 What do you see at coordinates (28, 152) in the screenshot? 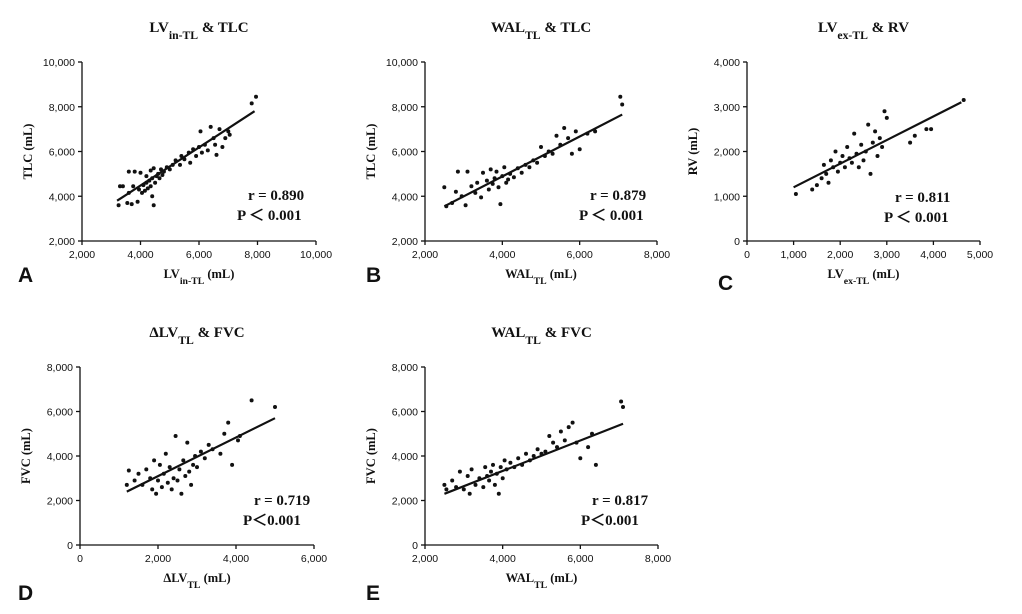
I see `y-axis-label: TLC (mL)` at bounding box center [28, 152].